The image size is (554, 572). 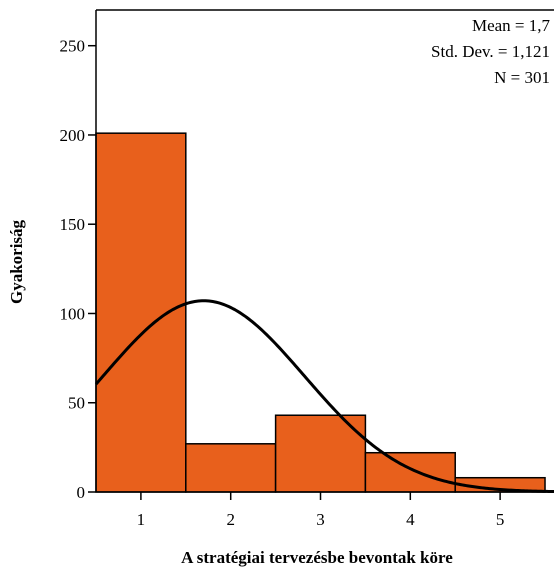 What do you see at coordinates (73, 135) in the screenshot?
I see `y-tick-label-200: 200` at bounding box center [73, 135].